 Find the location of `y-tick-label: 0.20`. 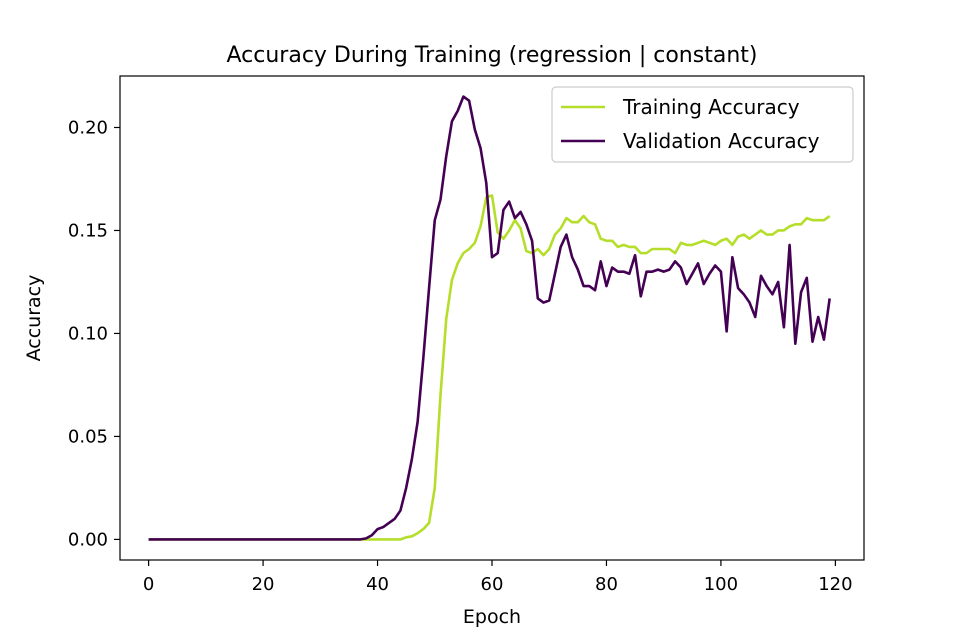

y-tick-label: 0.20 is located at coordinates (88, 127).